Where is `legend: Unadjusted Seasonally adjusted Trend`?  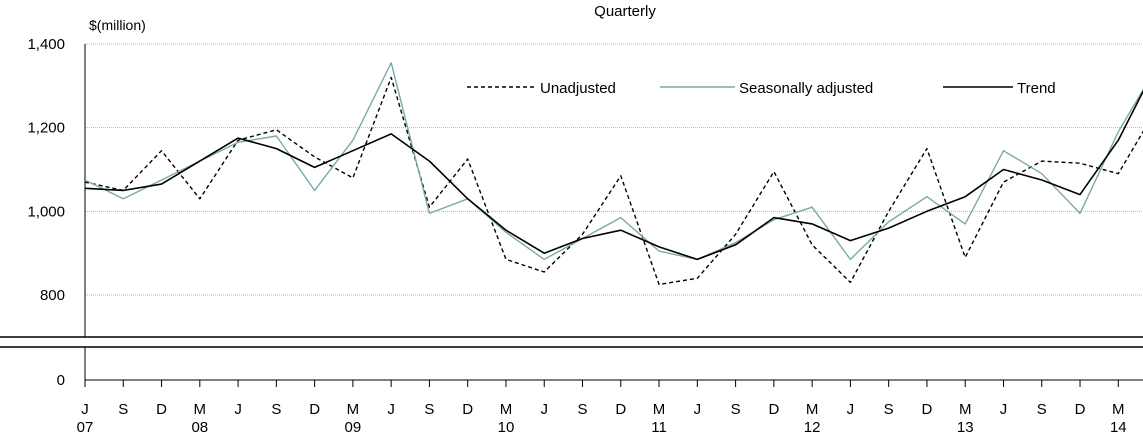 legend: Unadjusted Seasonally adjusted Trend is located at coordinates (761, 88).